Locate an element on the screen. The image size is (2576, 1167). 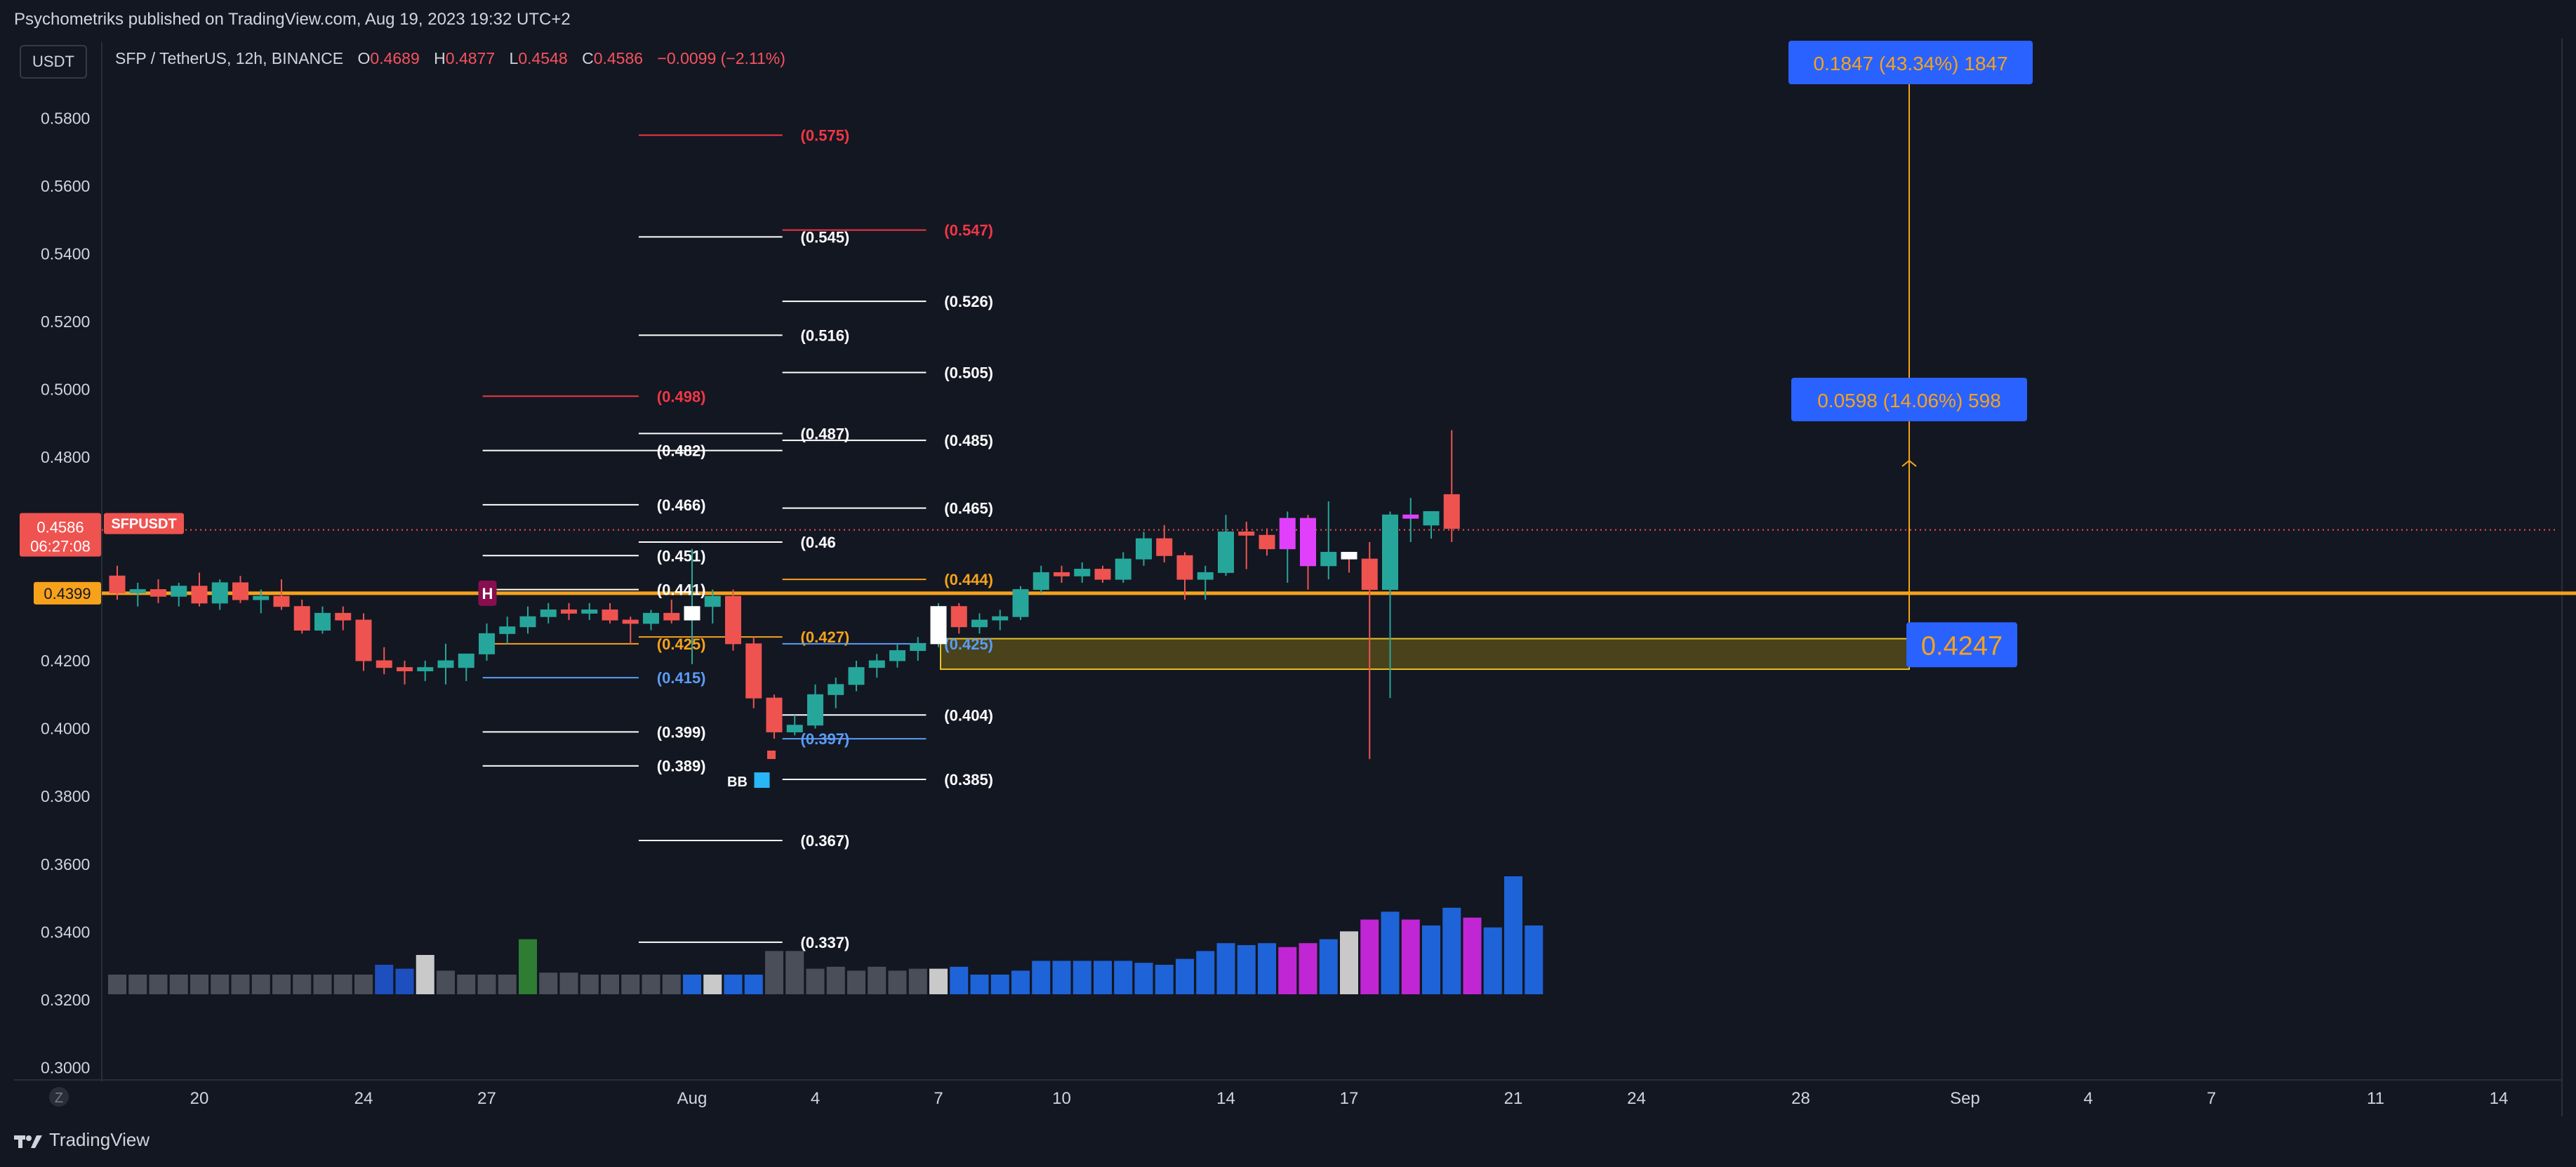
fib-level-label: (0.505) is located at coordinates (969, 372).